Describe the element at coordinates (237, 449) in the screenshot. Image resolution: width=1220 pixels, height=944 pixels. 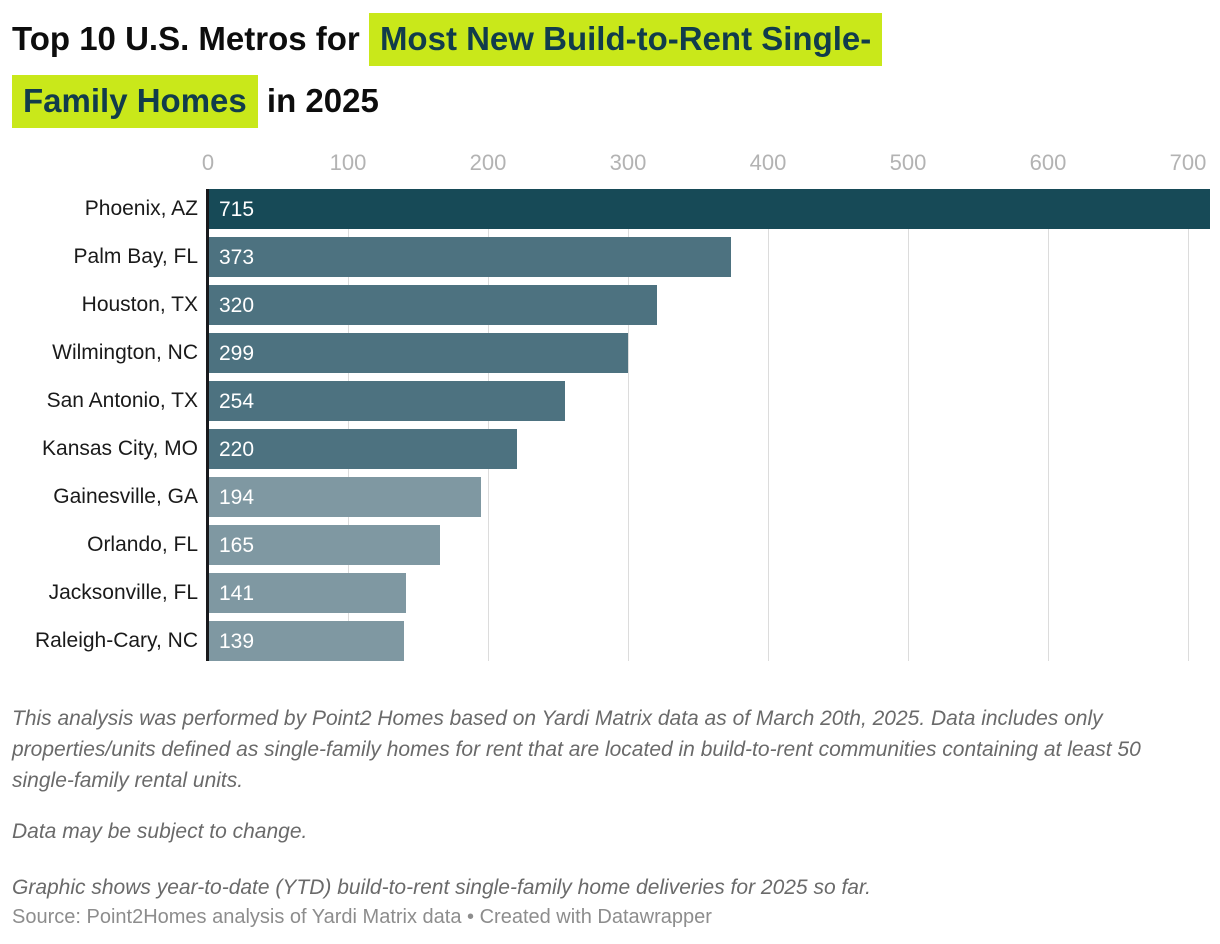
I see `bar-value-label: 220` at that location.